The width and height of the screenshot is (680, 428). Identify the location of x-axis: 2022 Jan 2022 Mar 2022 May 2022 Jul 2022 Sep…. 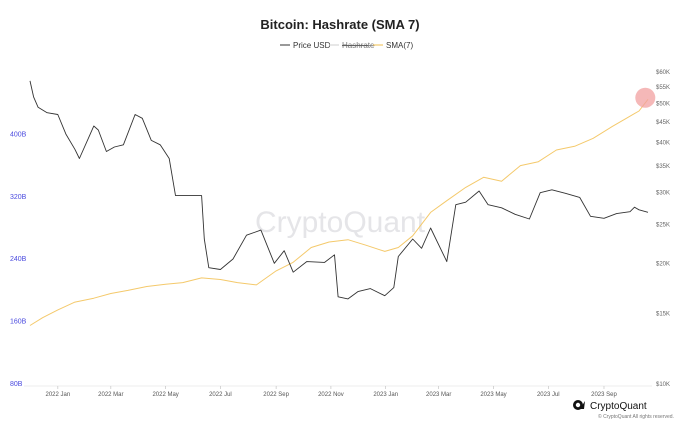
(331, 392).